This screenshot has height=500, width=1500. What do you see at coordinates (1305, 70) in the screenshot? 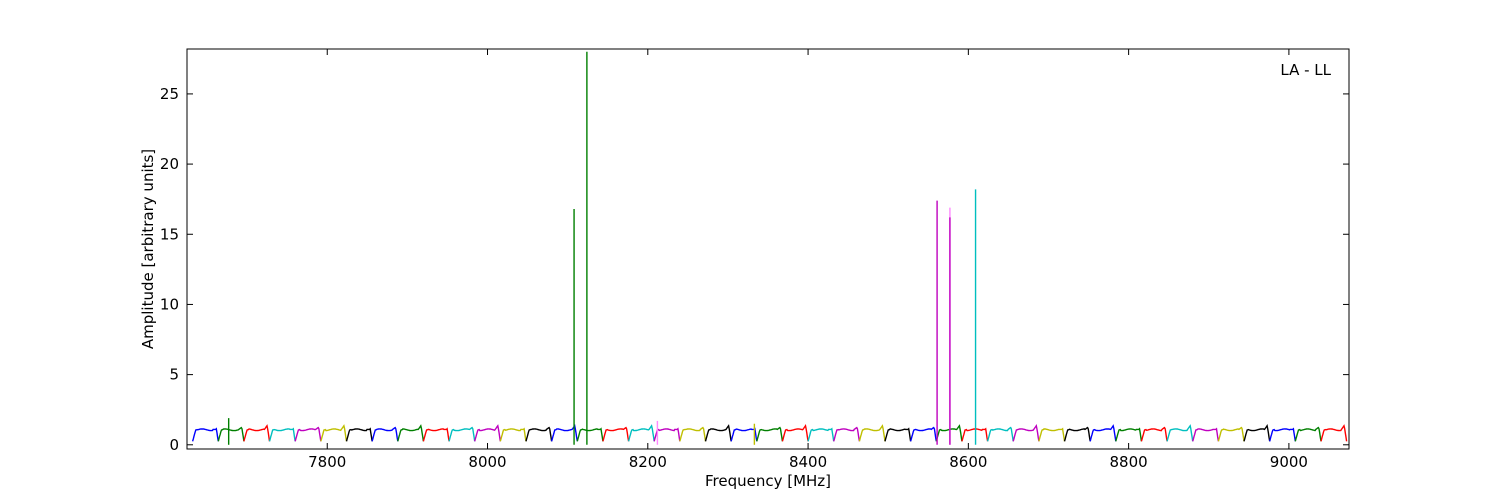
I see `annotation-label: LA - LL` at bounding box center [1305, 70].